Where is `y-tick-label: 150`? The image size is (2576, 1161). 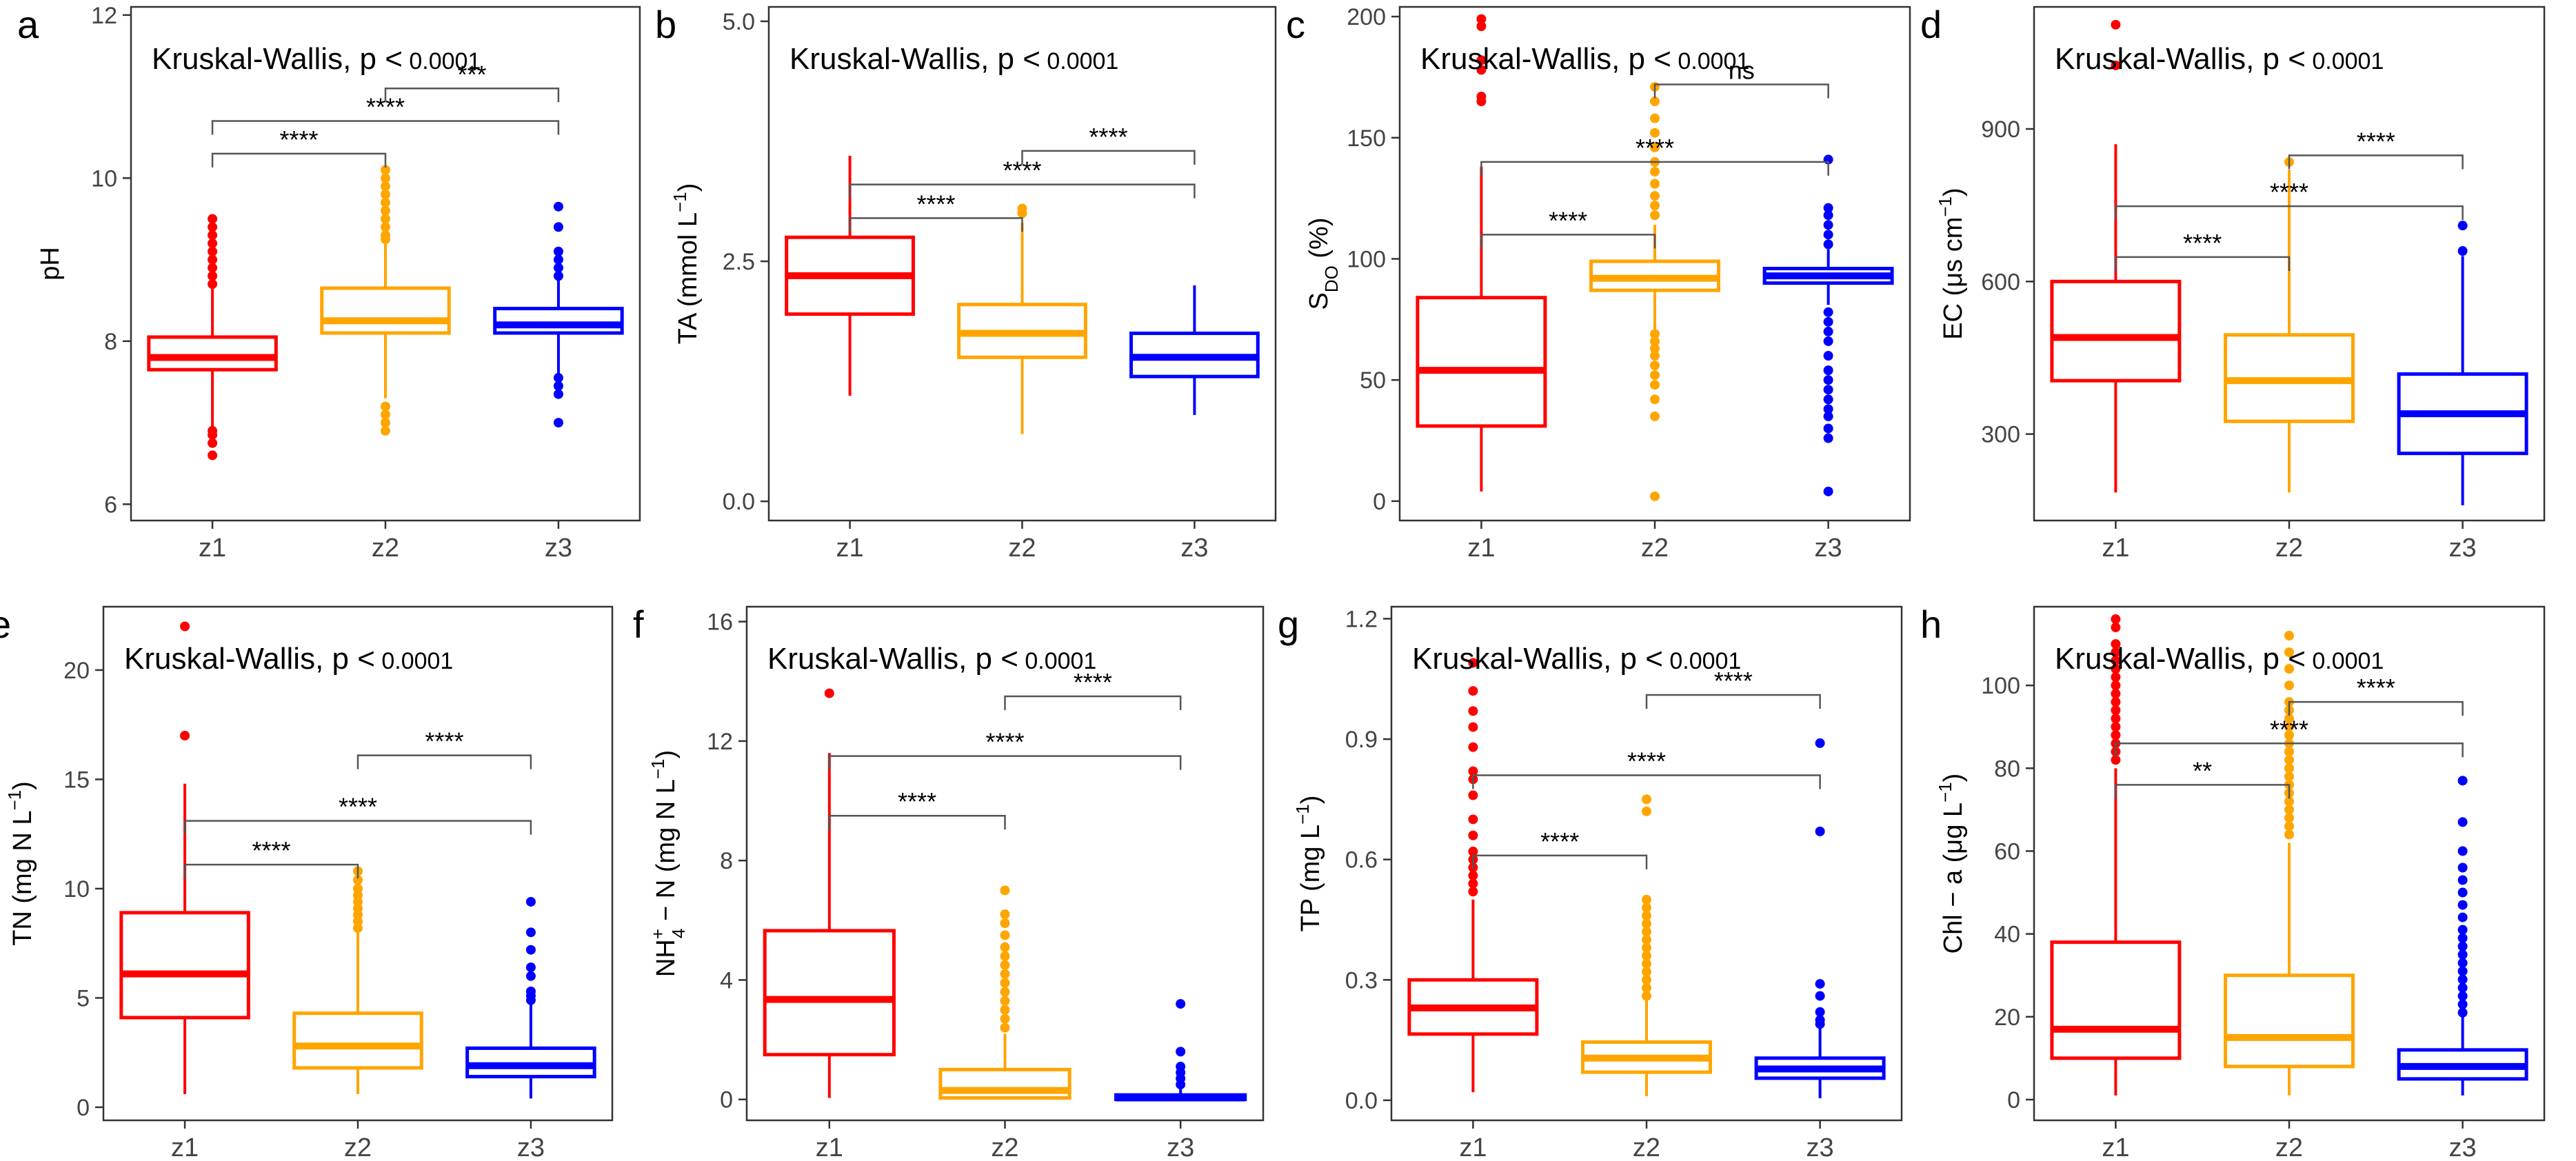 y-tick-label: 150 is located at coordinates (1366, 139).